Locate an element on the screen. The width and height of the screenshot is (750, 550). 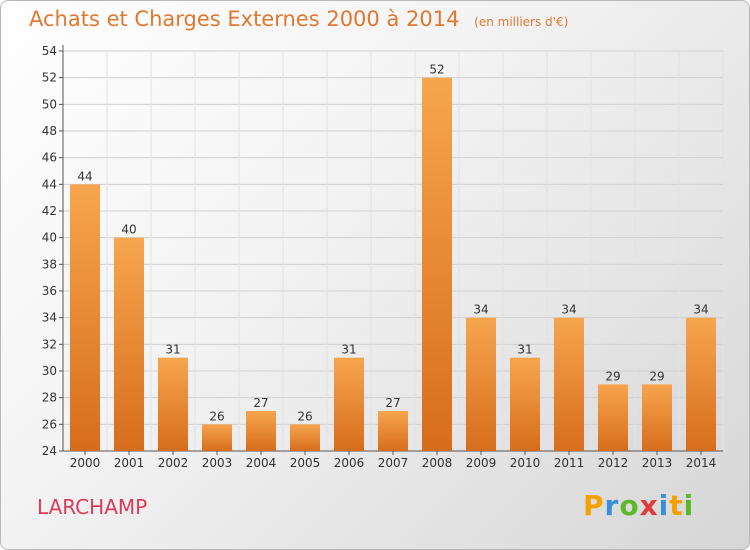
y-tick-label: 42 is located at coordinates (49, 211).